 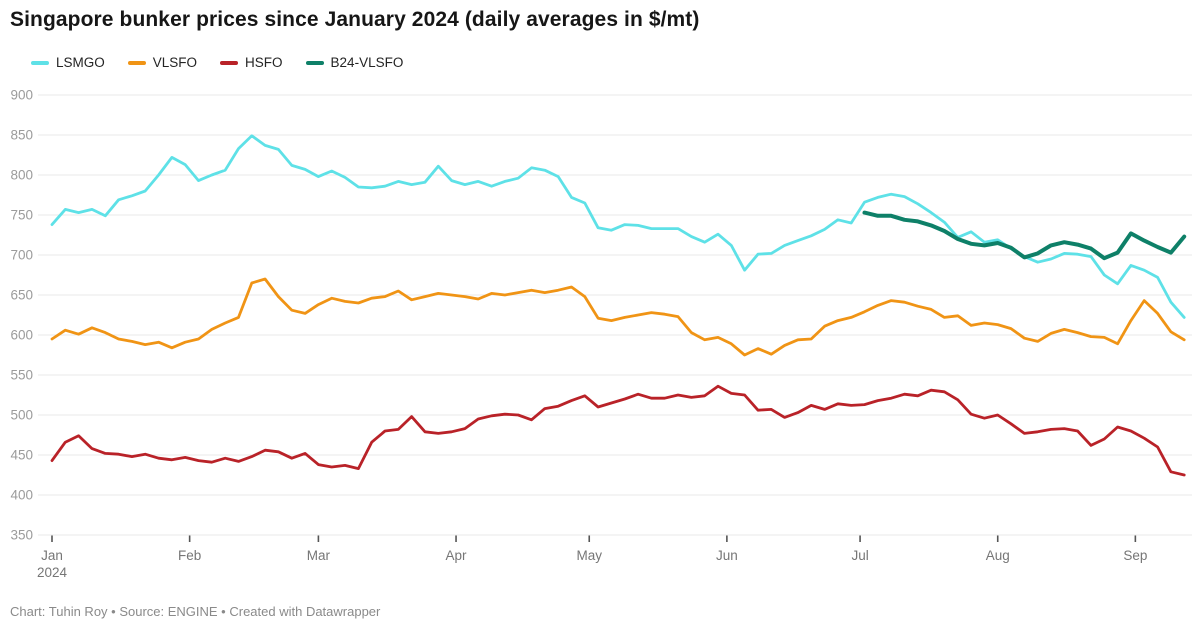 What do you see at coordinates (727, 555) in the screenshot?
I see `x-axis-label-jun: Jun` at bounding box center [727, 555].